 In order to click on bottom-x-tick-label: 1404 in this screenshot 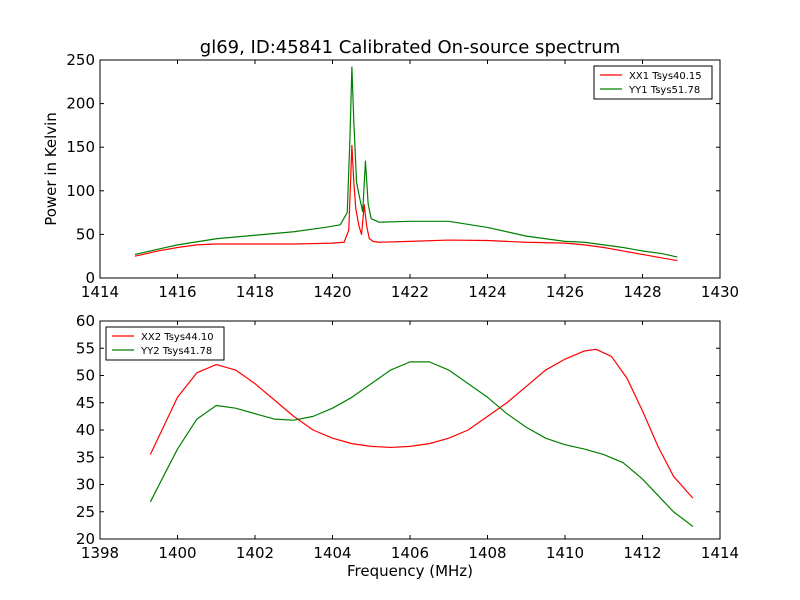, I will do `click(332, 553)`.